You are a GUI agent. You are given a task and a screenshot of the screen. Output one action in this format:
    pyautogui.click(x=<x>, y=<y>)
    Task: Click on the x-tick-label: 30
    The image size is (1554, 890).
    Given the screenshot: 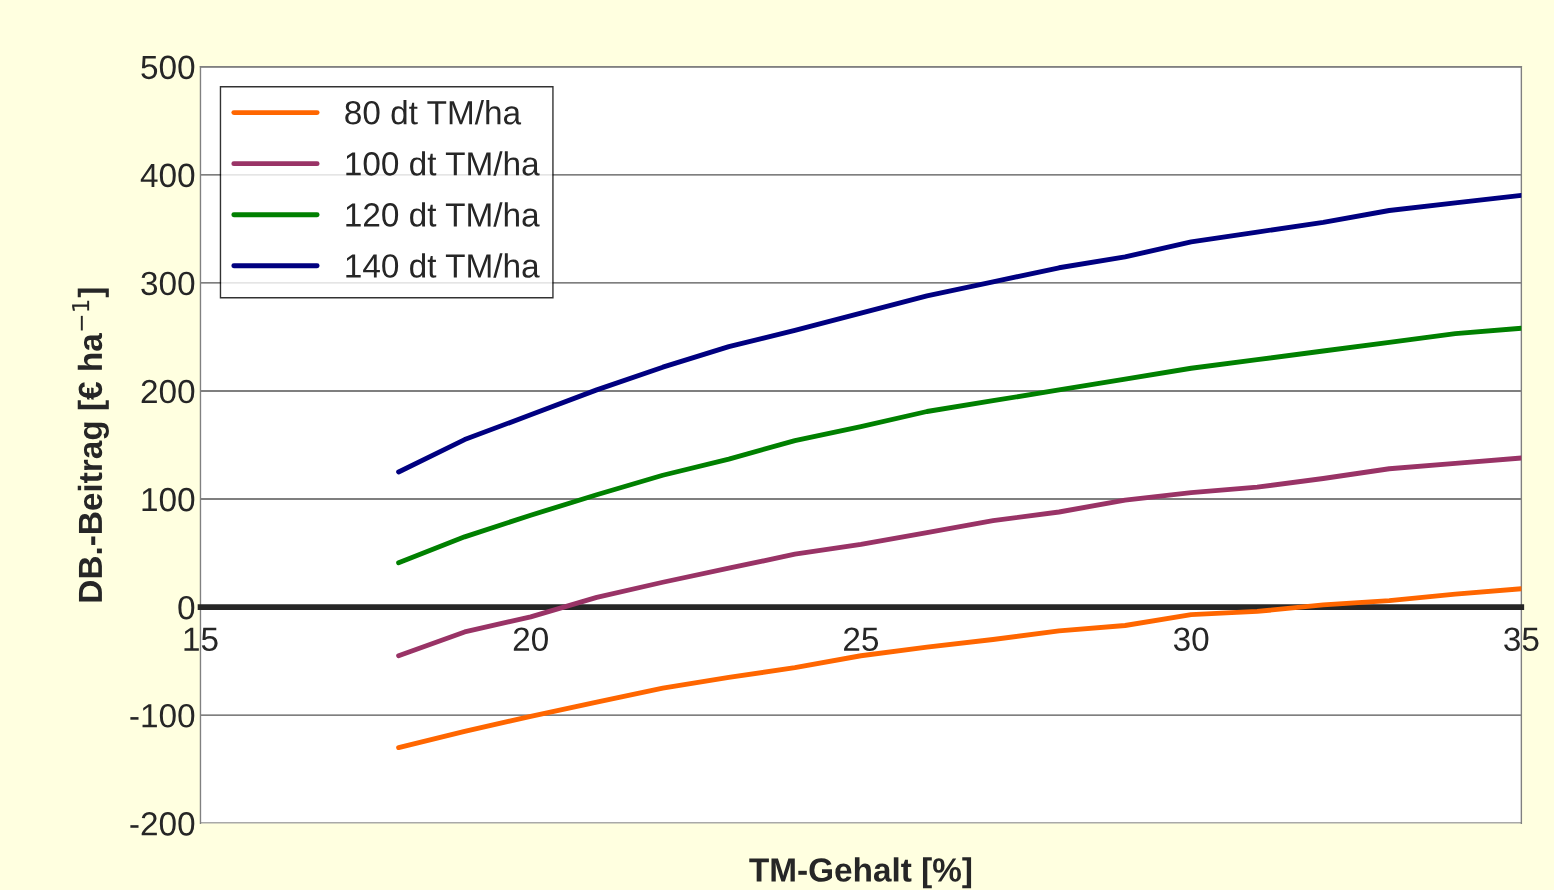 What is the action you would take?
    pyautogui.click(x=1191, y=639)
    